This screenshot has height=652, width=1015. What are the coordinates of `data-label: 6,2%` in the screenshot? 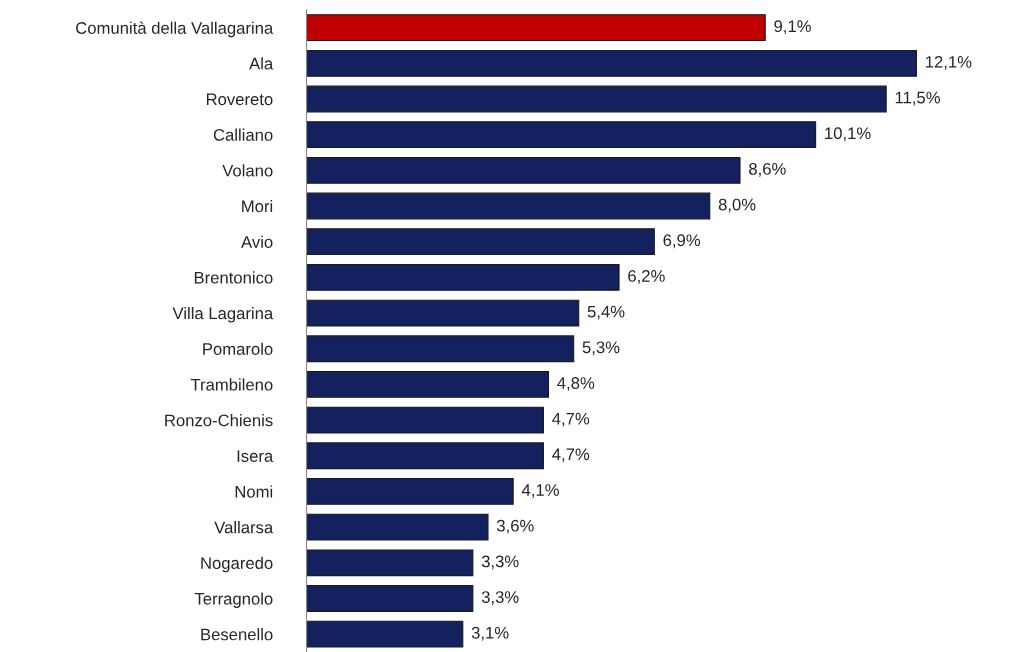 It's located at (646, 277).